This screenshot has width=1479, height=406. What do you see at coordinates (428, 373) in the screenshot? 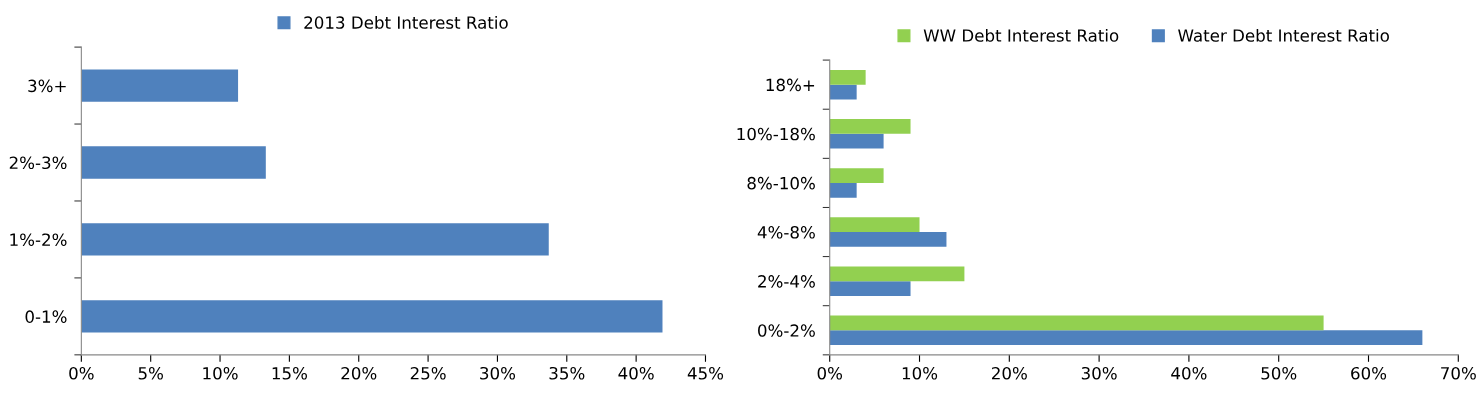
I see `x-tick-label: 25%` at bounding box center [428, 373].